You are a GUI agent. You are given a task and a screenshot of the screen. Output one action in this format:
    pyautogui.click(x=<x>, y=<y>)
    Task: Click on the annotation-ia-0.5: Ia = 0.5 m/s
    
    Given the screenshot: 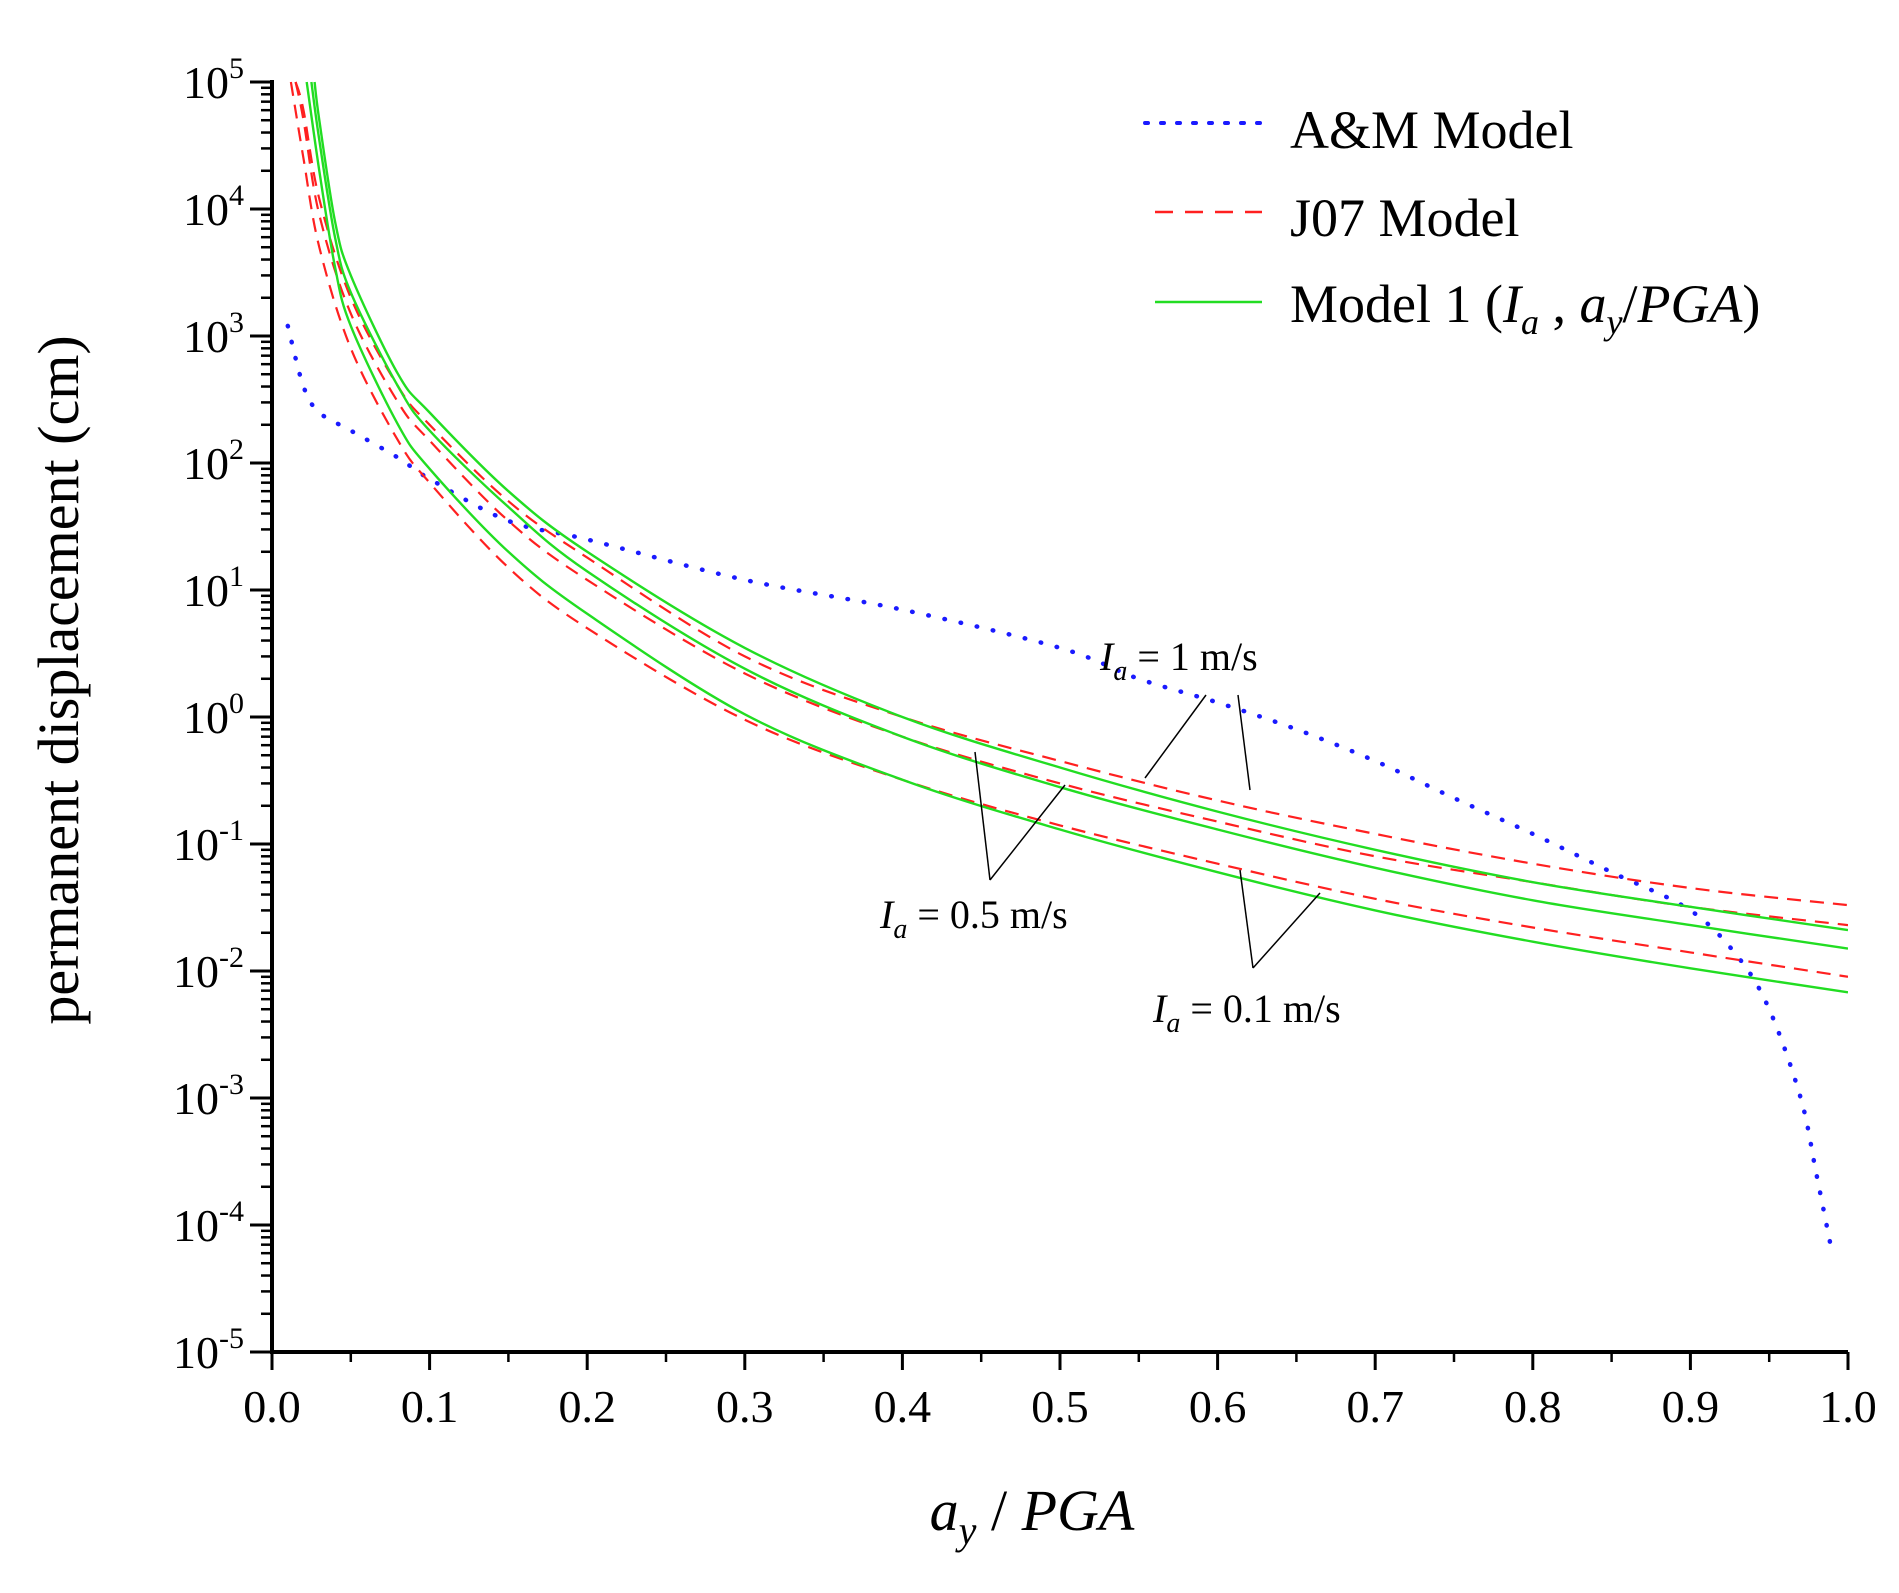 What is the action you would take?
    pyautogui.click(x=973, y=848)
    